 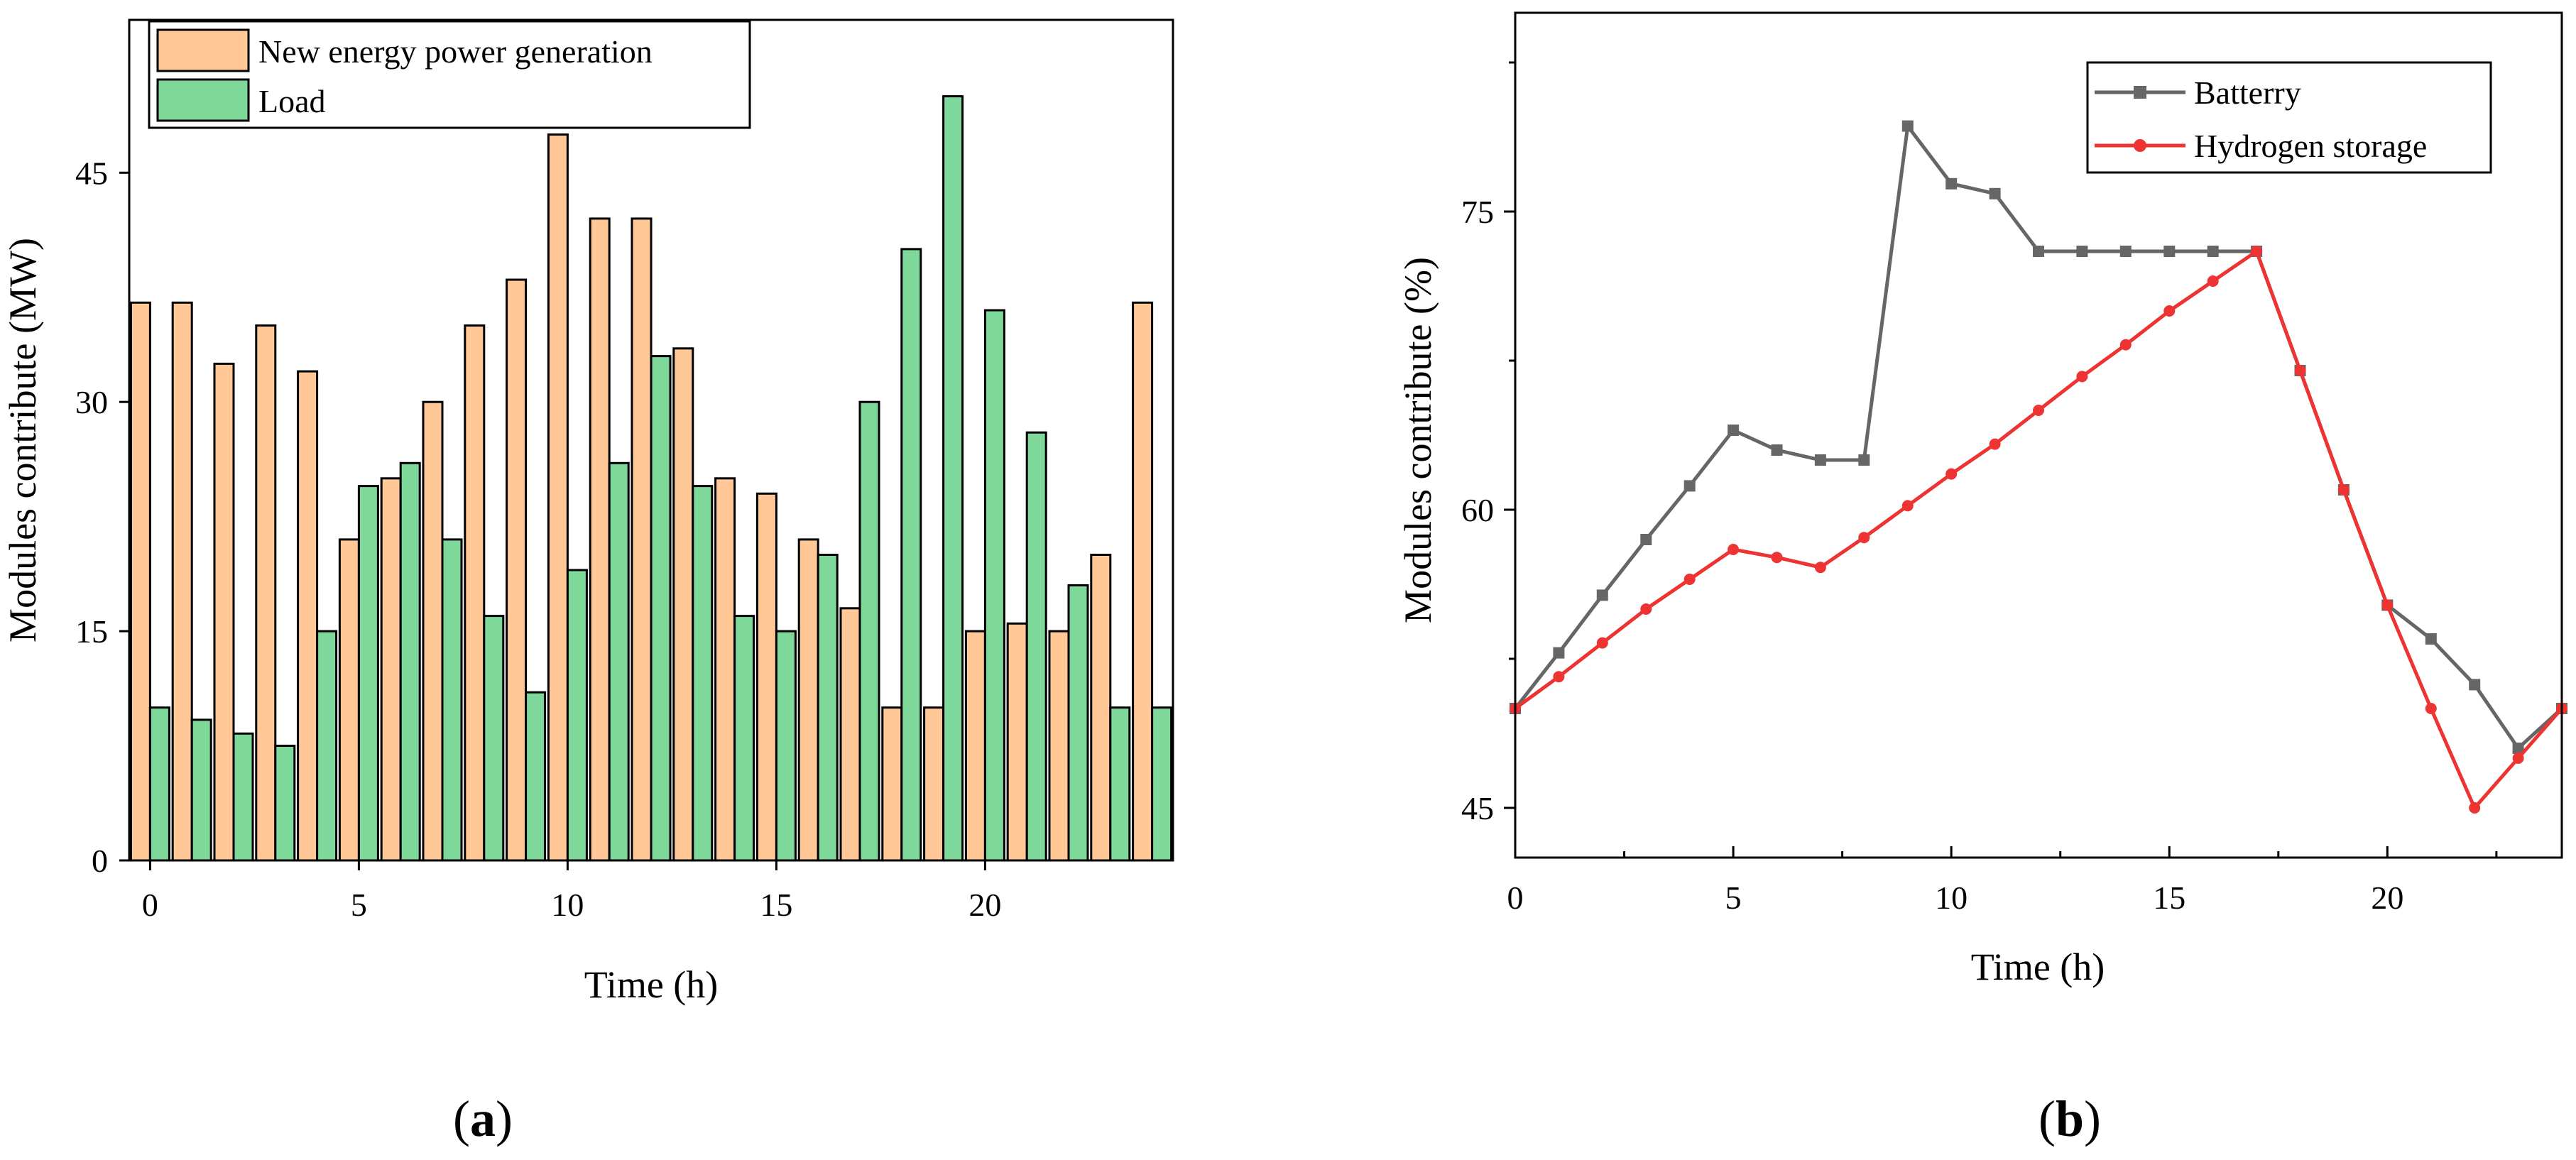 What do you see at coordinates (2289, 117) in the screenshot?
I see `legend-b: Batterry Hydrogen storage` at bounding box center [2289, 117].